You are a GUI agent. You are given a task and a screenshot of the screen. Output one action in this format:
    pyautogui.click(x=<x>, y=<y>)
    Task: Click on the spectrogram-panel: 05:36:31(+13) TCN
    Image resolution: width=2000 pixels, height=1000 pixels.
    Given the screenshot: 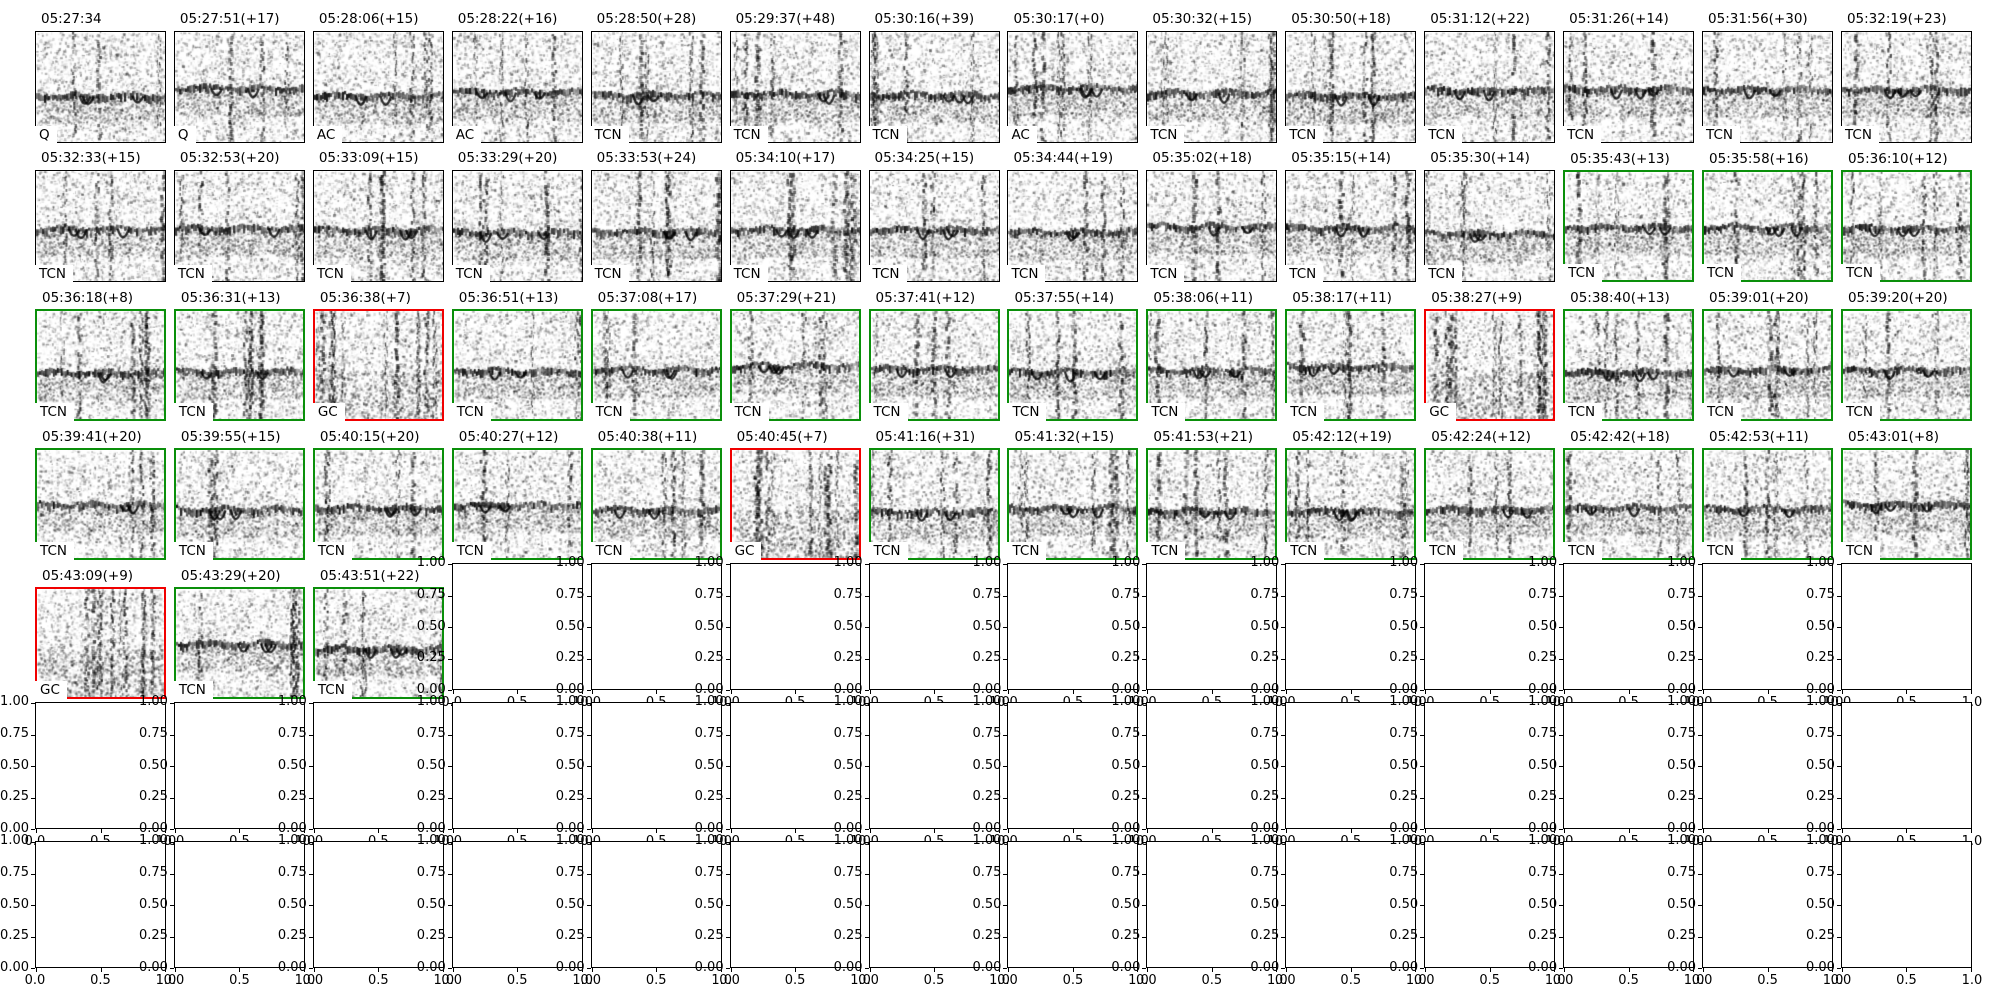 What is the action you would take?
    pyautogui.click(x=239, y=356)
    